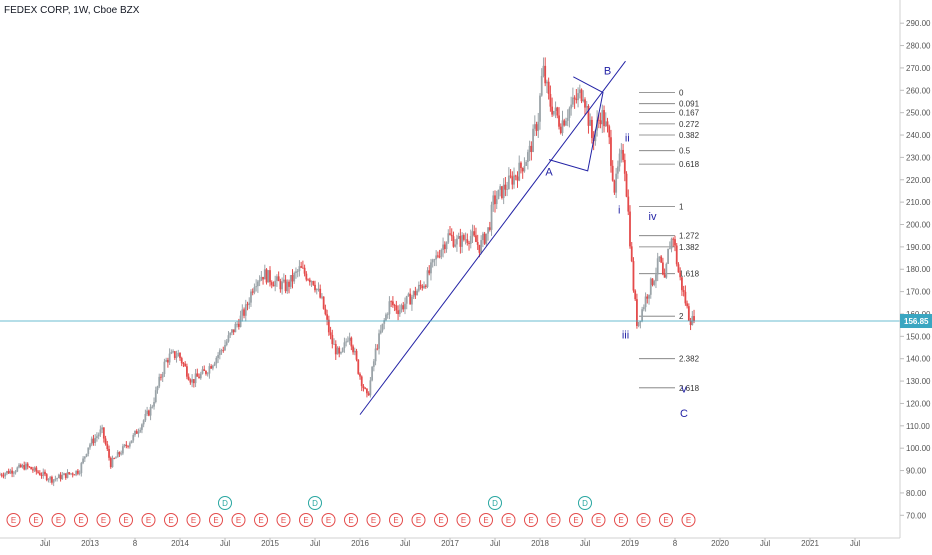  Describe the element at coordinates (72, 10) in the screenshot. I see `chart-title: FEDEX CORP, 1W, Cboe BZX` at that location.